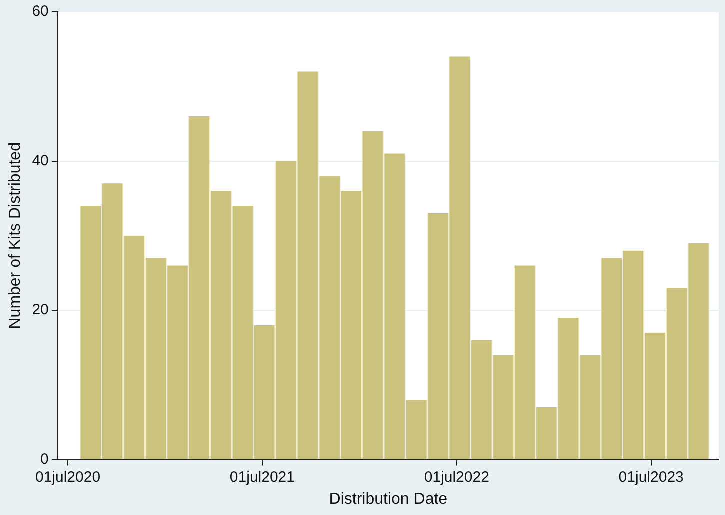  Describe the element at coordinates (40, 310) in the screenshot. I see `y-tick-label: 20` at that location.